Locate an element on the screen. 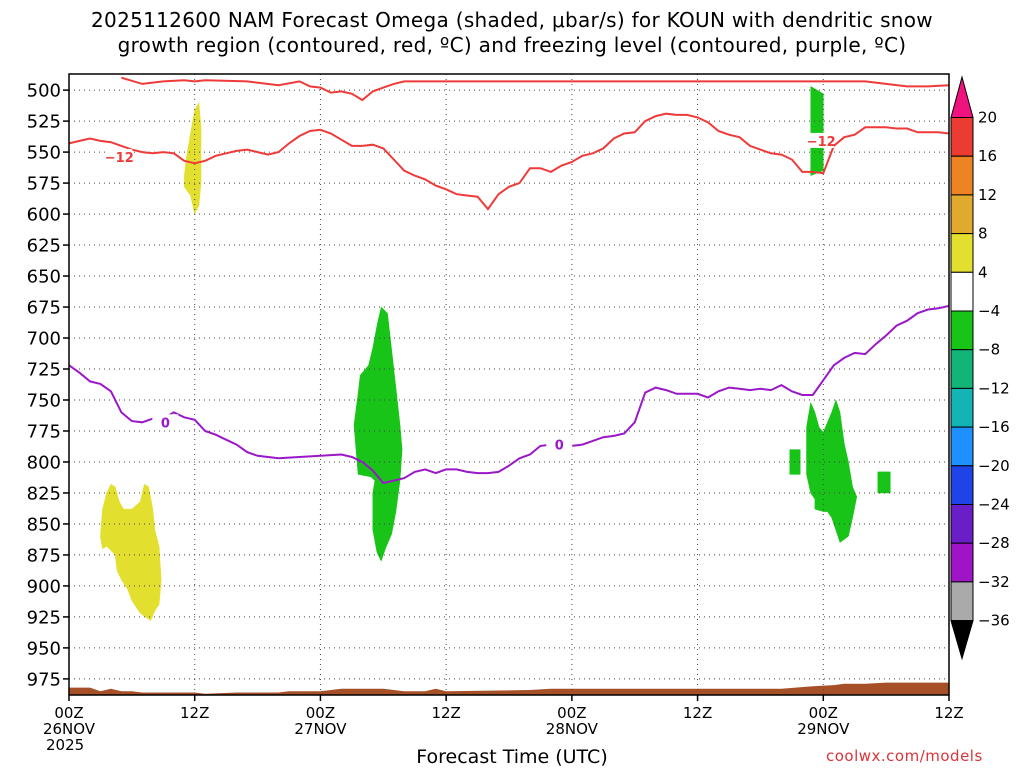 This screenshot has height=768, width=1024. x-tick-label-48-1: 28NOV is located at coordinates (572, 729).